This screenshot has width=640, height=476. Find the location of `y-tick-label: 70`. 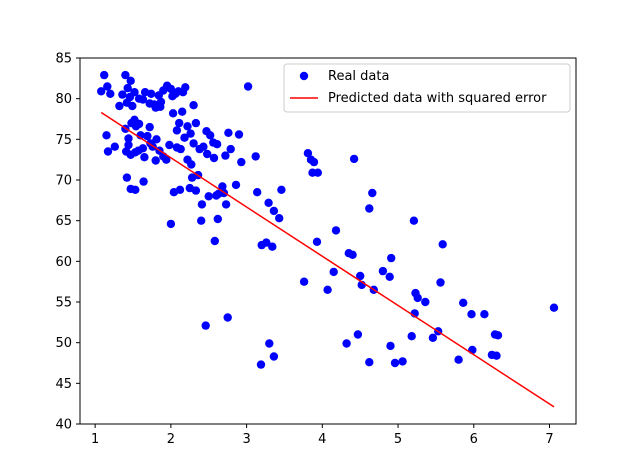

y-tick-label: 70 is located at coordinates (63, 181).